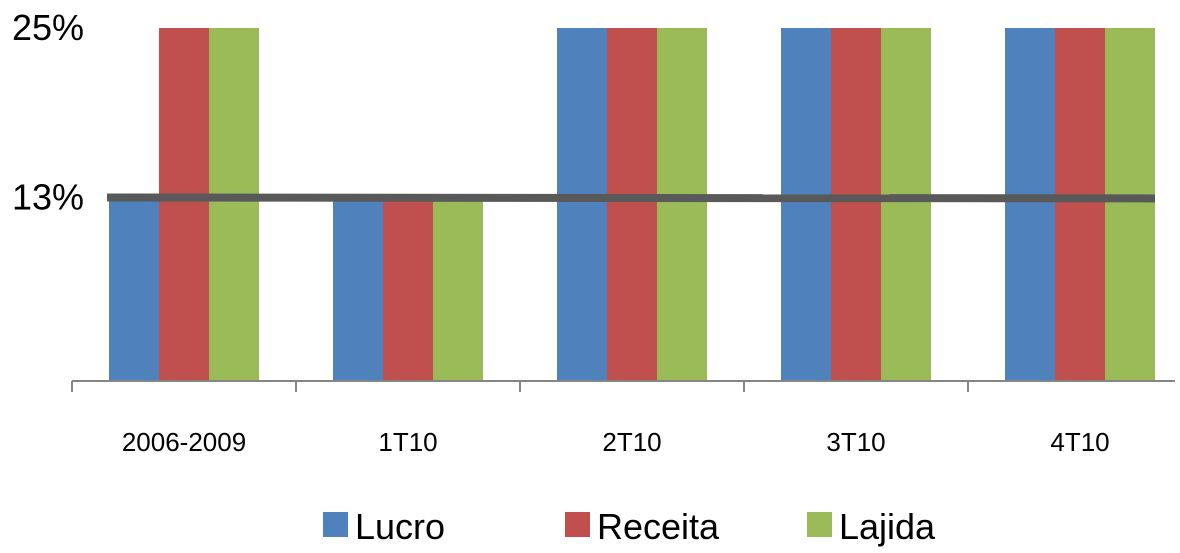  What do you see at coordinates (855, 442) in the screenshot?
I see `x-tick-label: 3T10` at bounding box center [855, 442].